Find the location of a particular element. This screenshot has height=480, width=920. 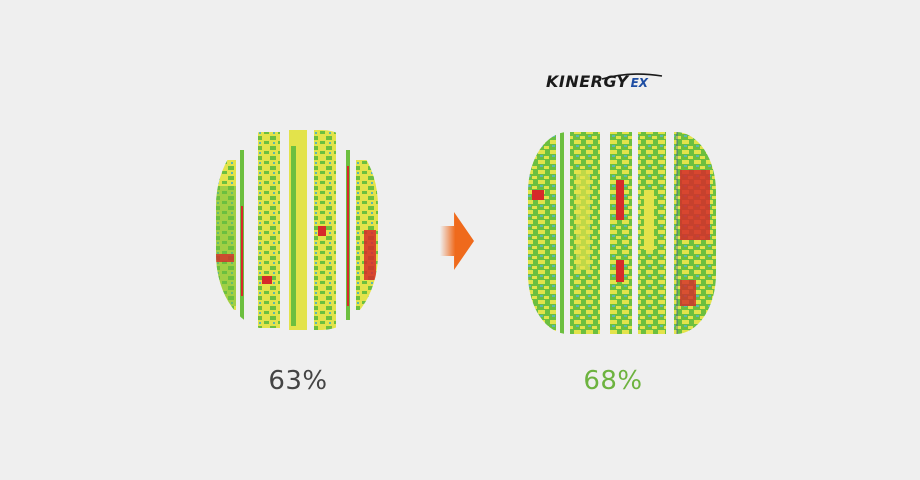

brand-logo-suffix: EX is located at coordinates (639, 83).